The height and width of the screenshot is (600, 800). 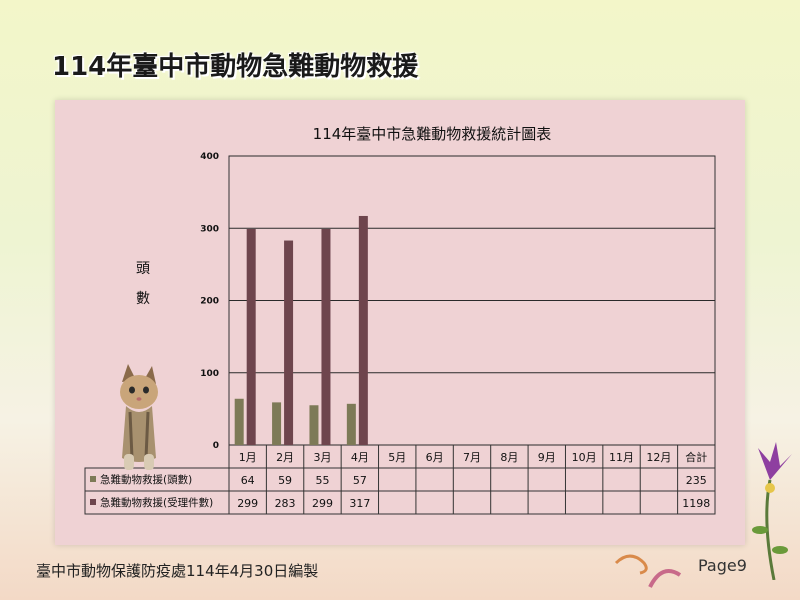 I want to click on kitten-illustration, so click(x=139, y=417).